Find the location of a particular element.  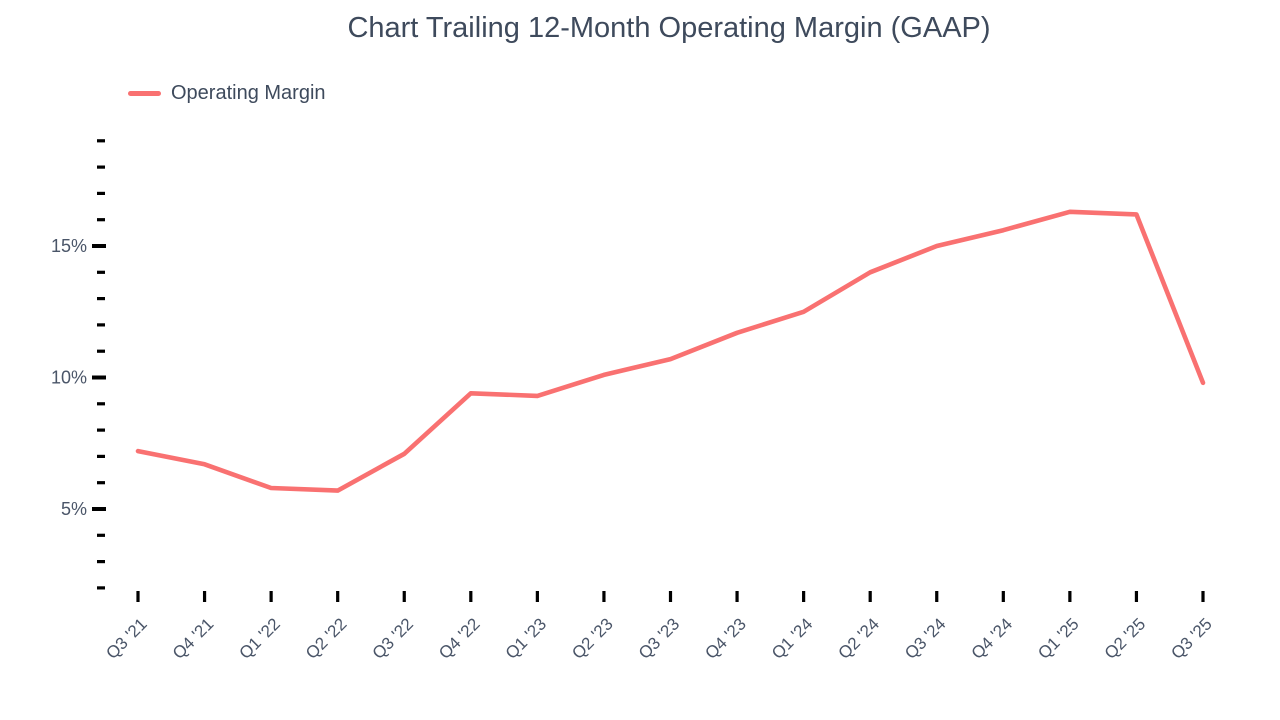

x-axis-tick-label: Q3 '24 is located at coordinates (925, 638).